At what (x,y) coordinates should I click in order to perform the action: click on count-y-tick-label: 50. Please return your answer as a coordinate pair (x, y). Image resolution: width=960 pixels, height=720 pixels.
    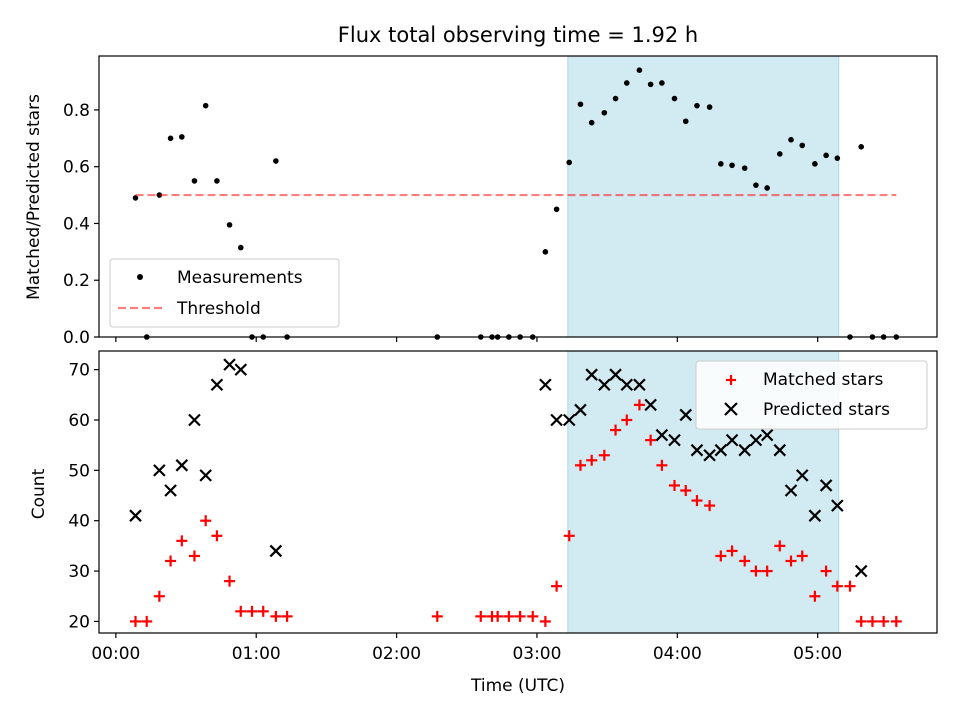
    Looking at the image, I should click on (79, 471).